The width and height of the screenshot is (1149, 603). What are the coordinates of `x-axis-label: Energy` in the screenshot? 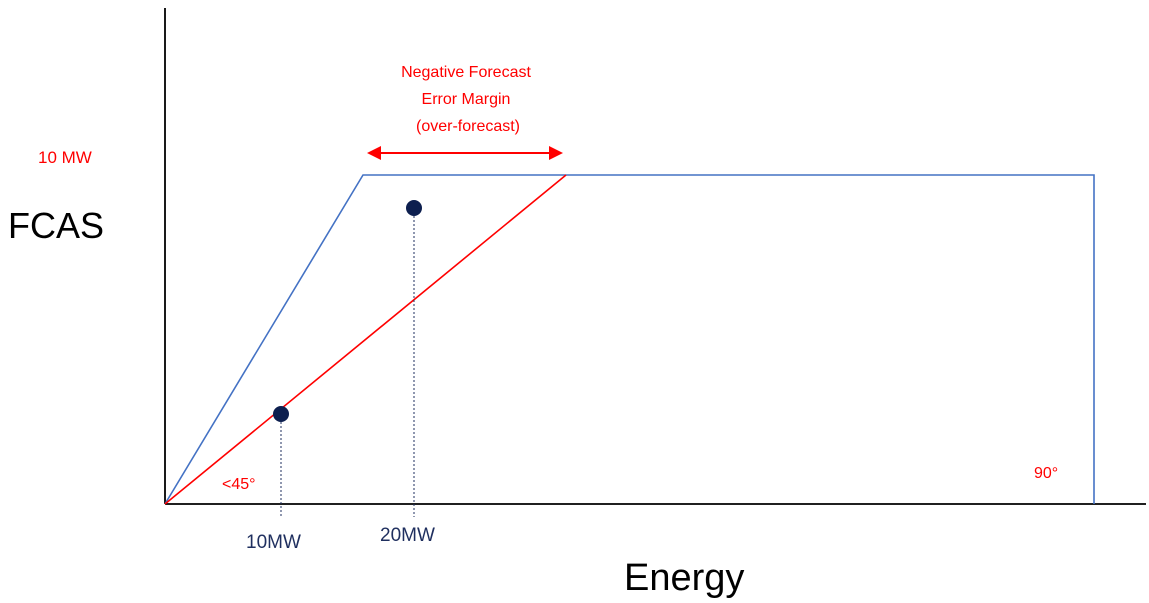 It's located at (684, 578).